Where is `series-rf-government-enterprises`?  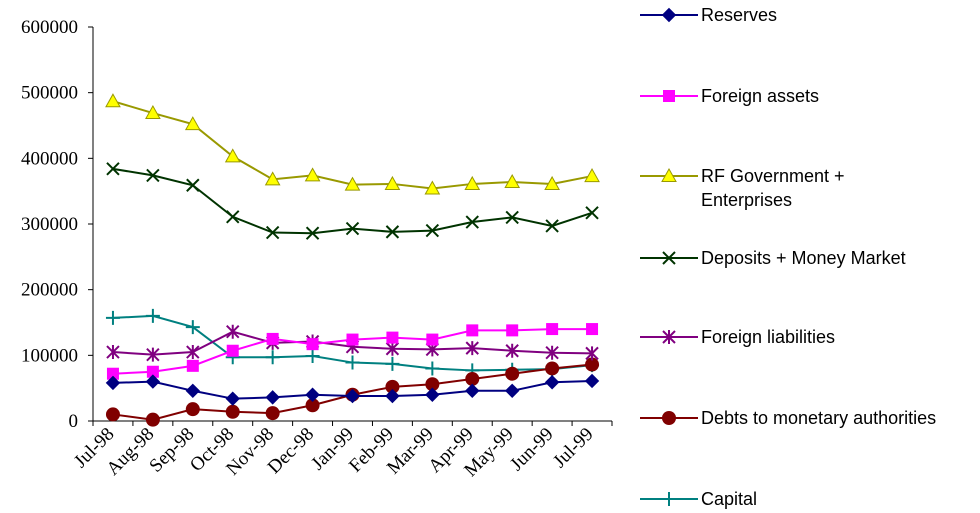
series-rf-government-enterprises is located at coordinates (352, 144).